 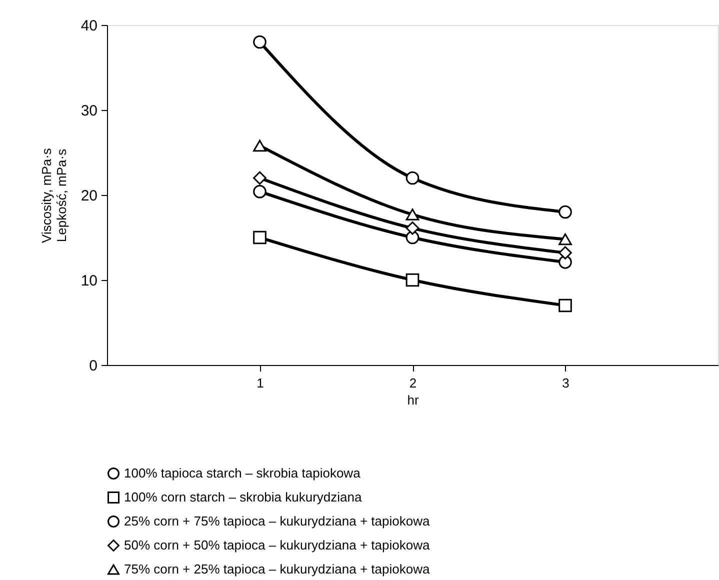 I want to click on x-tick-label: 1, so click(x=260, y=383).